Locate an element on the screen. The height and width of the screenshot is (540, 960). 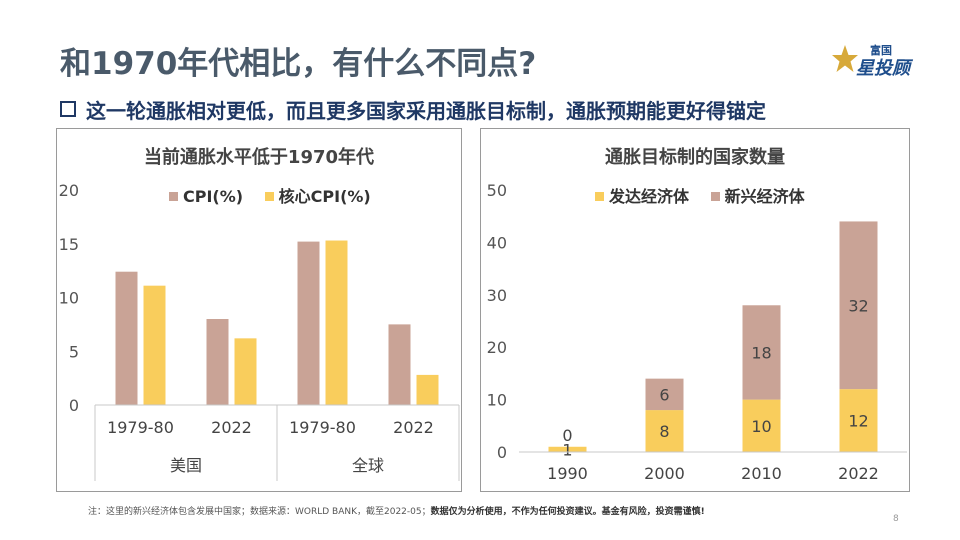
chart-title: 通胀目标制的国家数量 is located at coordinates (695, 157).